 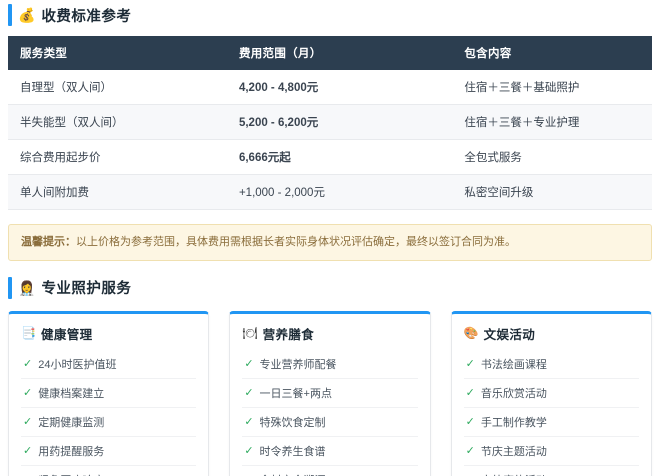 I want to click on cell-included: 住宿＋三餐＋基础照护, so click(x=552, y=87).